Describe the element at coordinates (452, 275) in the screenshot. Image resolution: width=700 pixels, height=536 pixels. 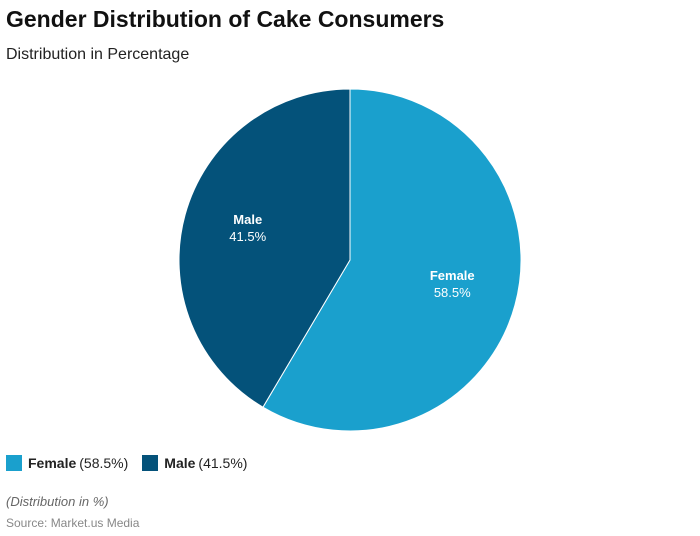
I see `slice-name-label: Female` at that location.